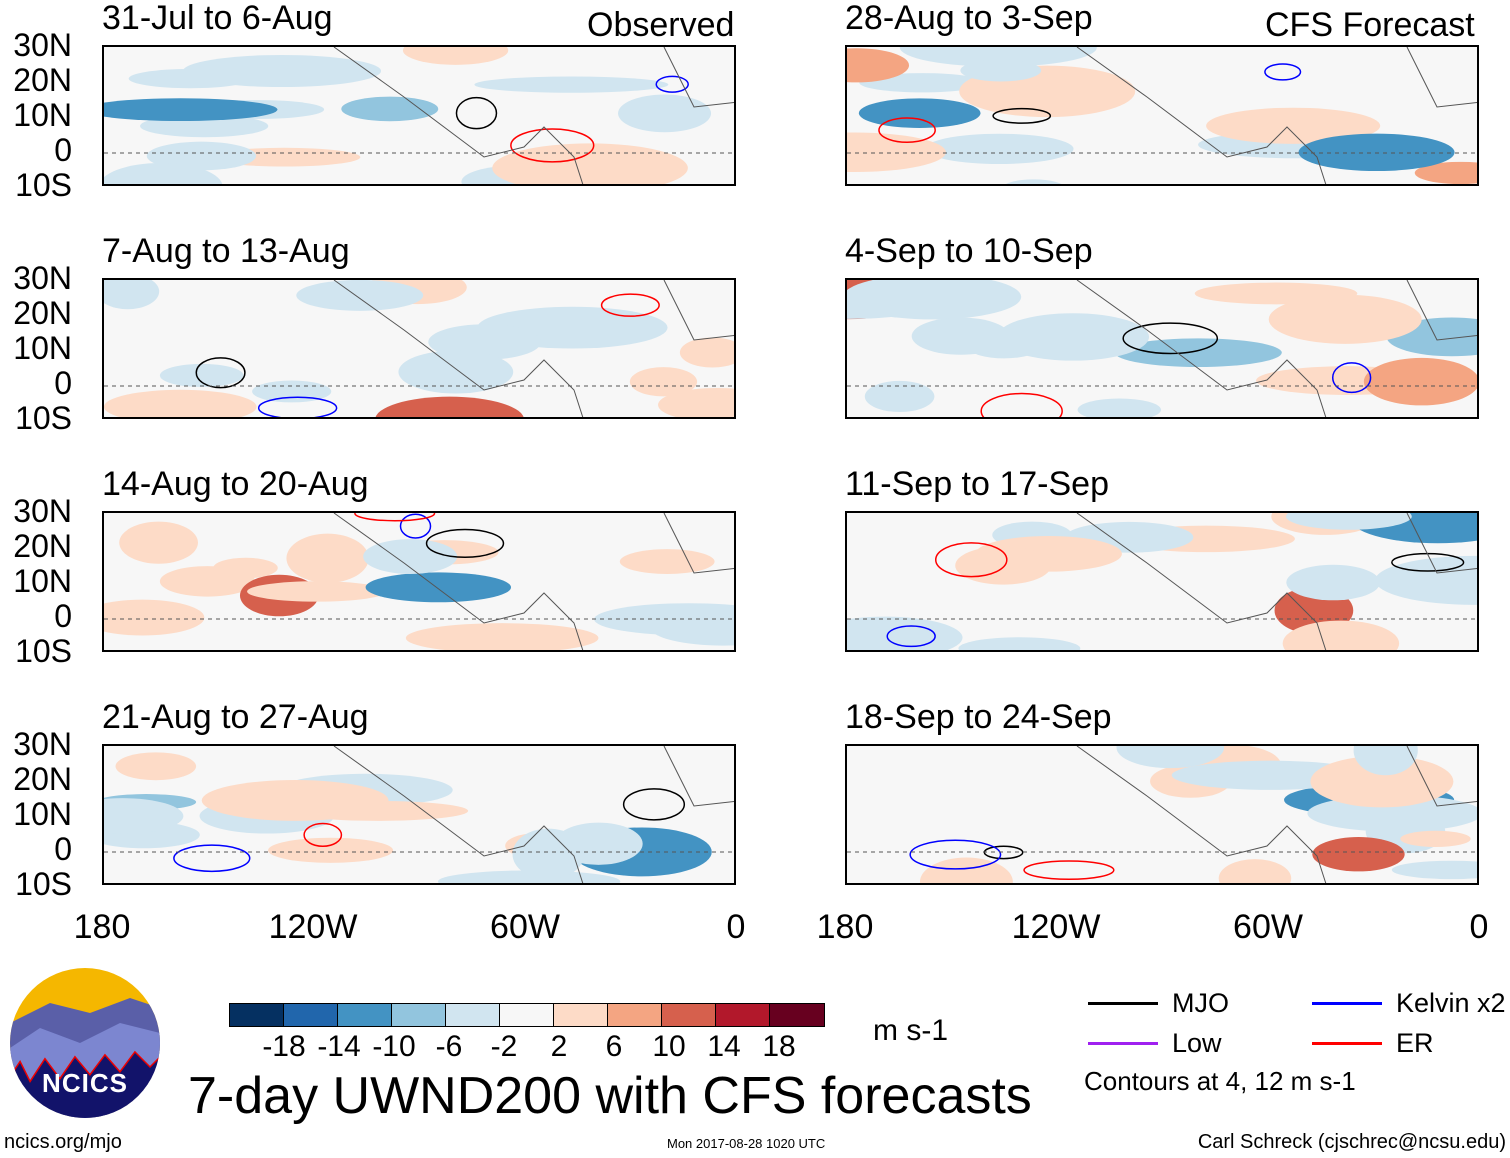  I want to click on legend-label: MJO, so click(1200, 1003).